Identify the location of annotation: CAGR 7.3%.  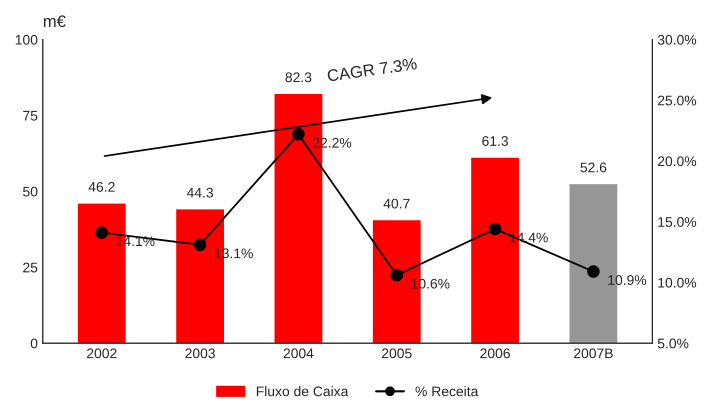
(372, 70).